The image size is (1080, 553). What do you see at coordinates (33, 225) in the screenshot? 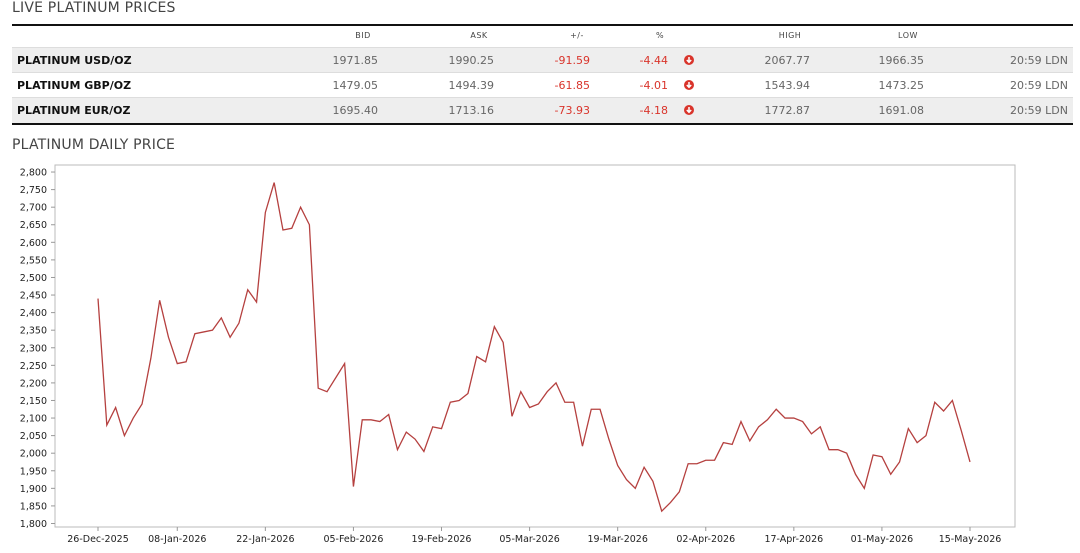
I see `y-tick-label: 2,650` at bounding box center [33, 225].